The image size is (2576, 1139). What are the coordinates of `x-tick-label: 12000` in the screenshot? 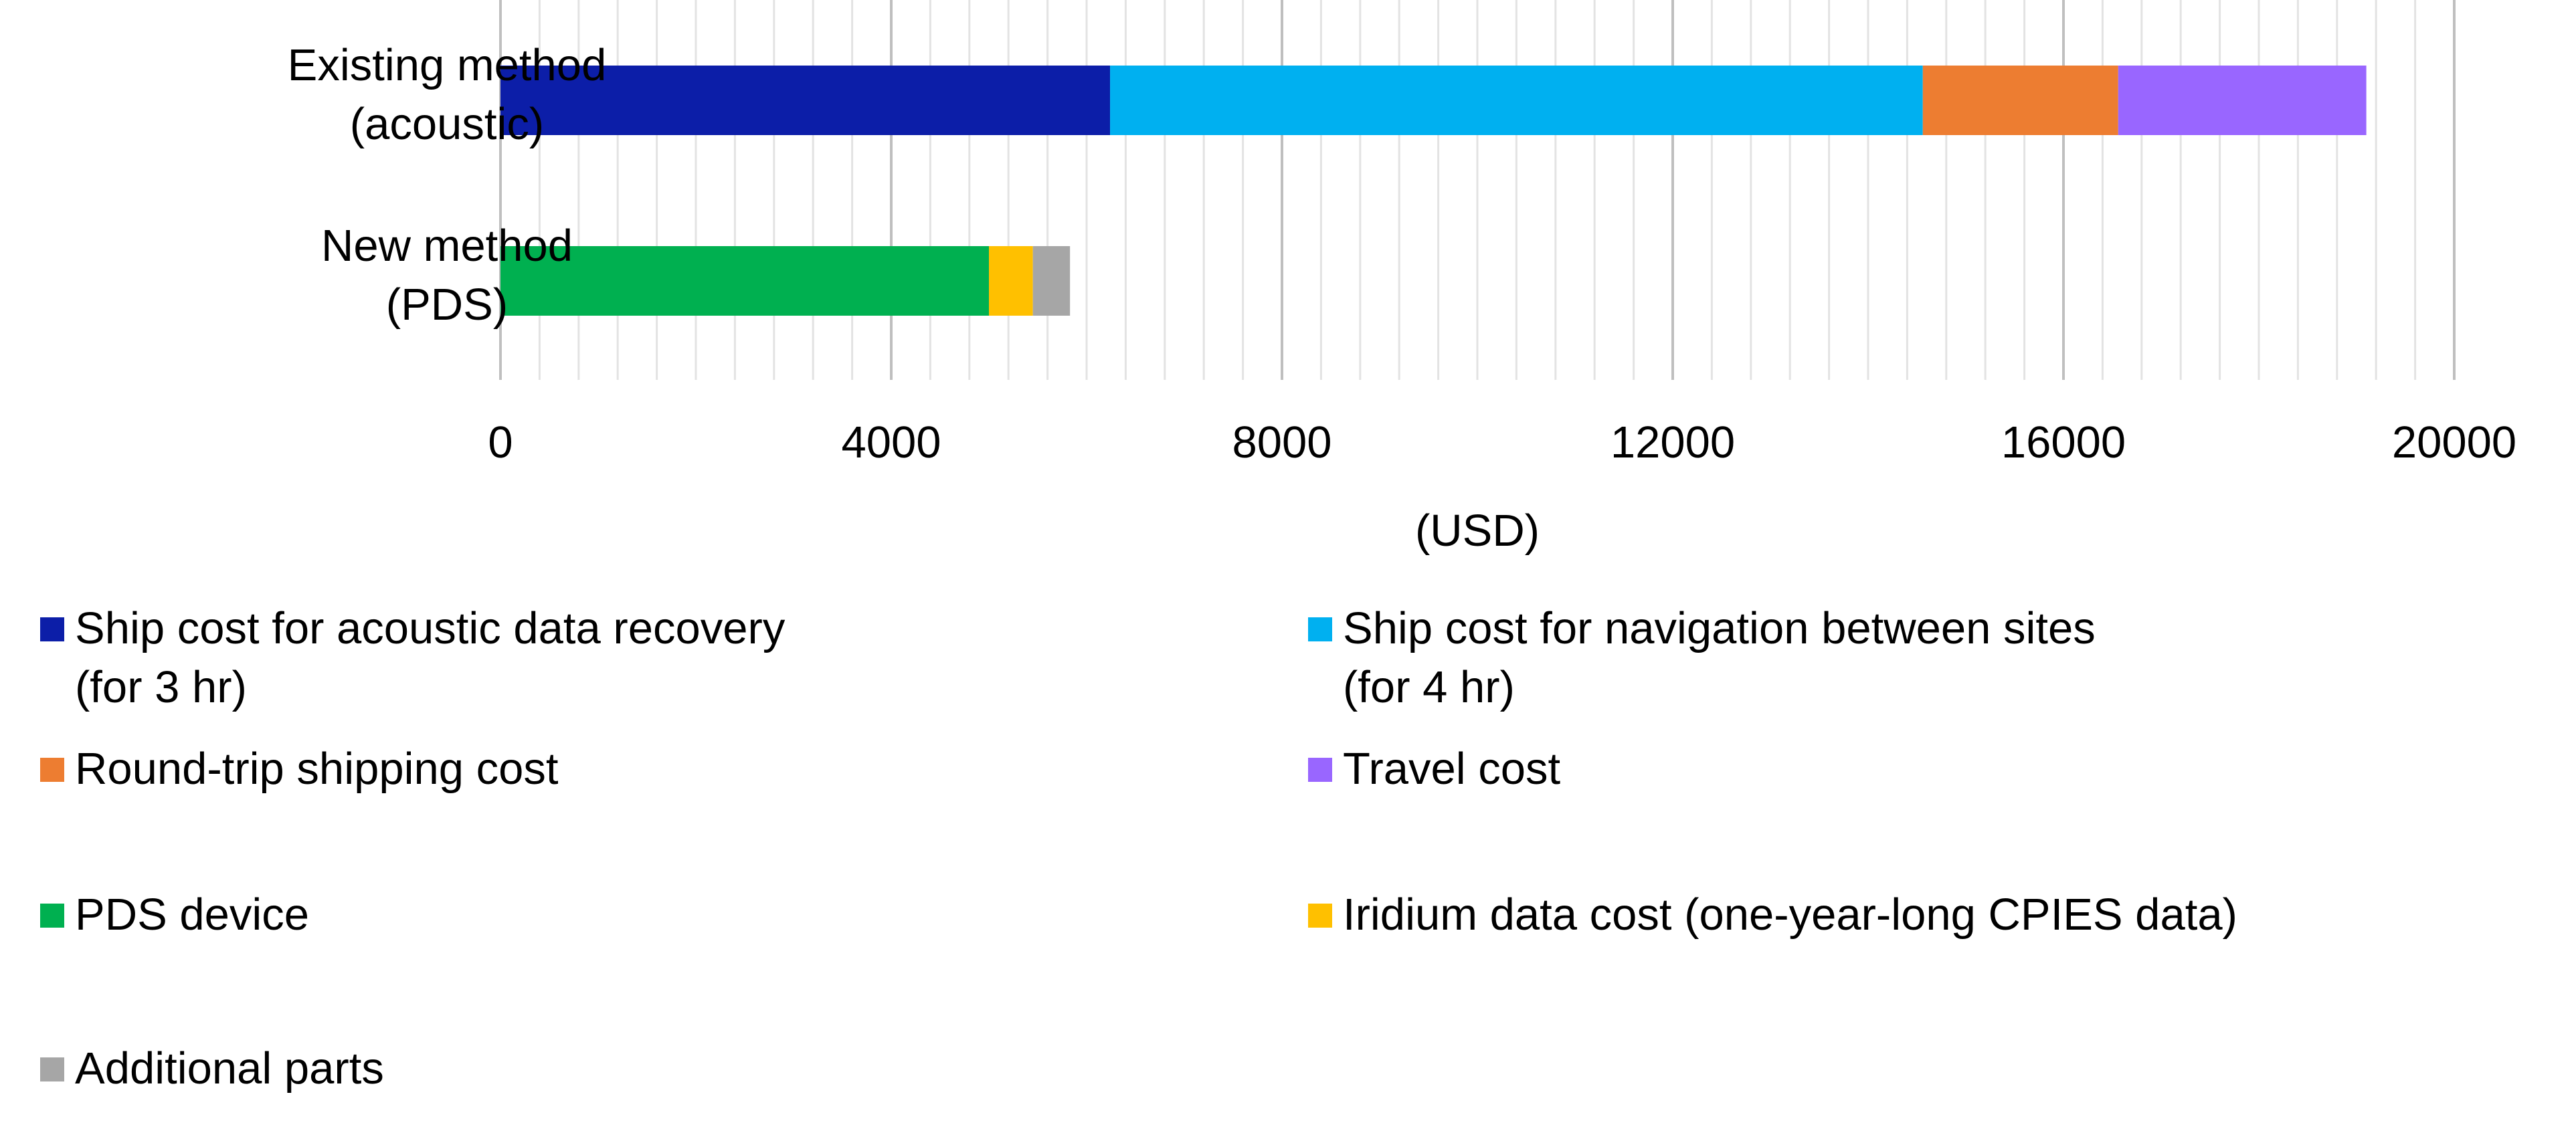 It's located at (1673, 442).